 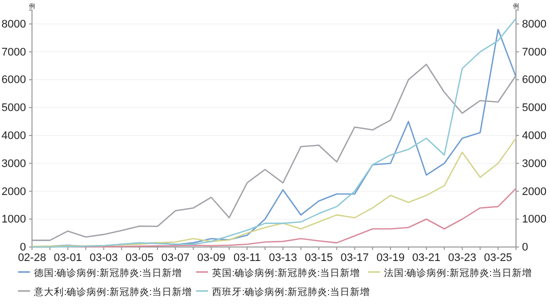 What do you see at coordinates (14, 80) in the screenshot?
I see `y-tick-label: 6000` at bounding box center [14, 80].